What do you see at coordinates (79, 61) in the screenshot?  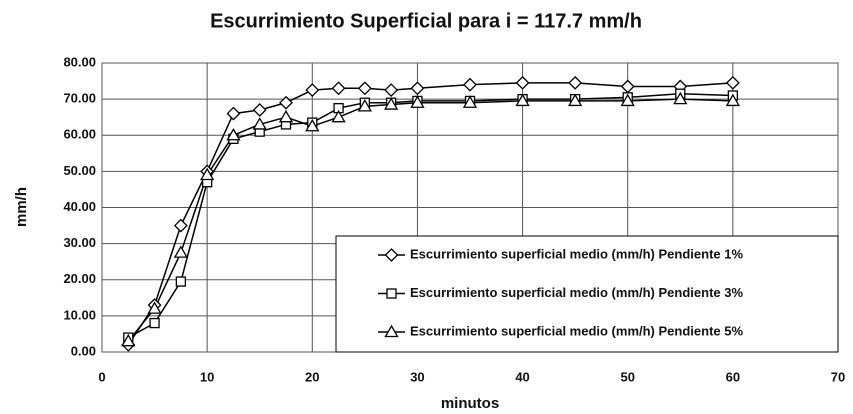 I see `y-tick-label: 80.00` at bounding box center [79, 61].